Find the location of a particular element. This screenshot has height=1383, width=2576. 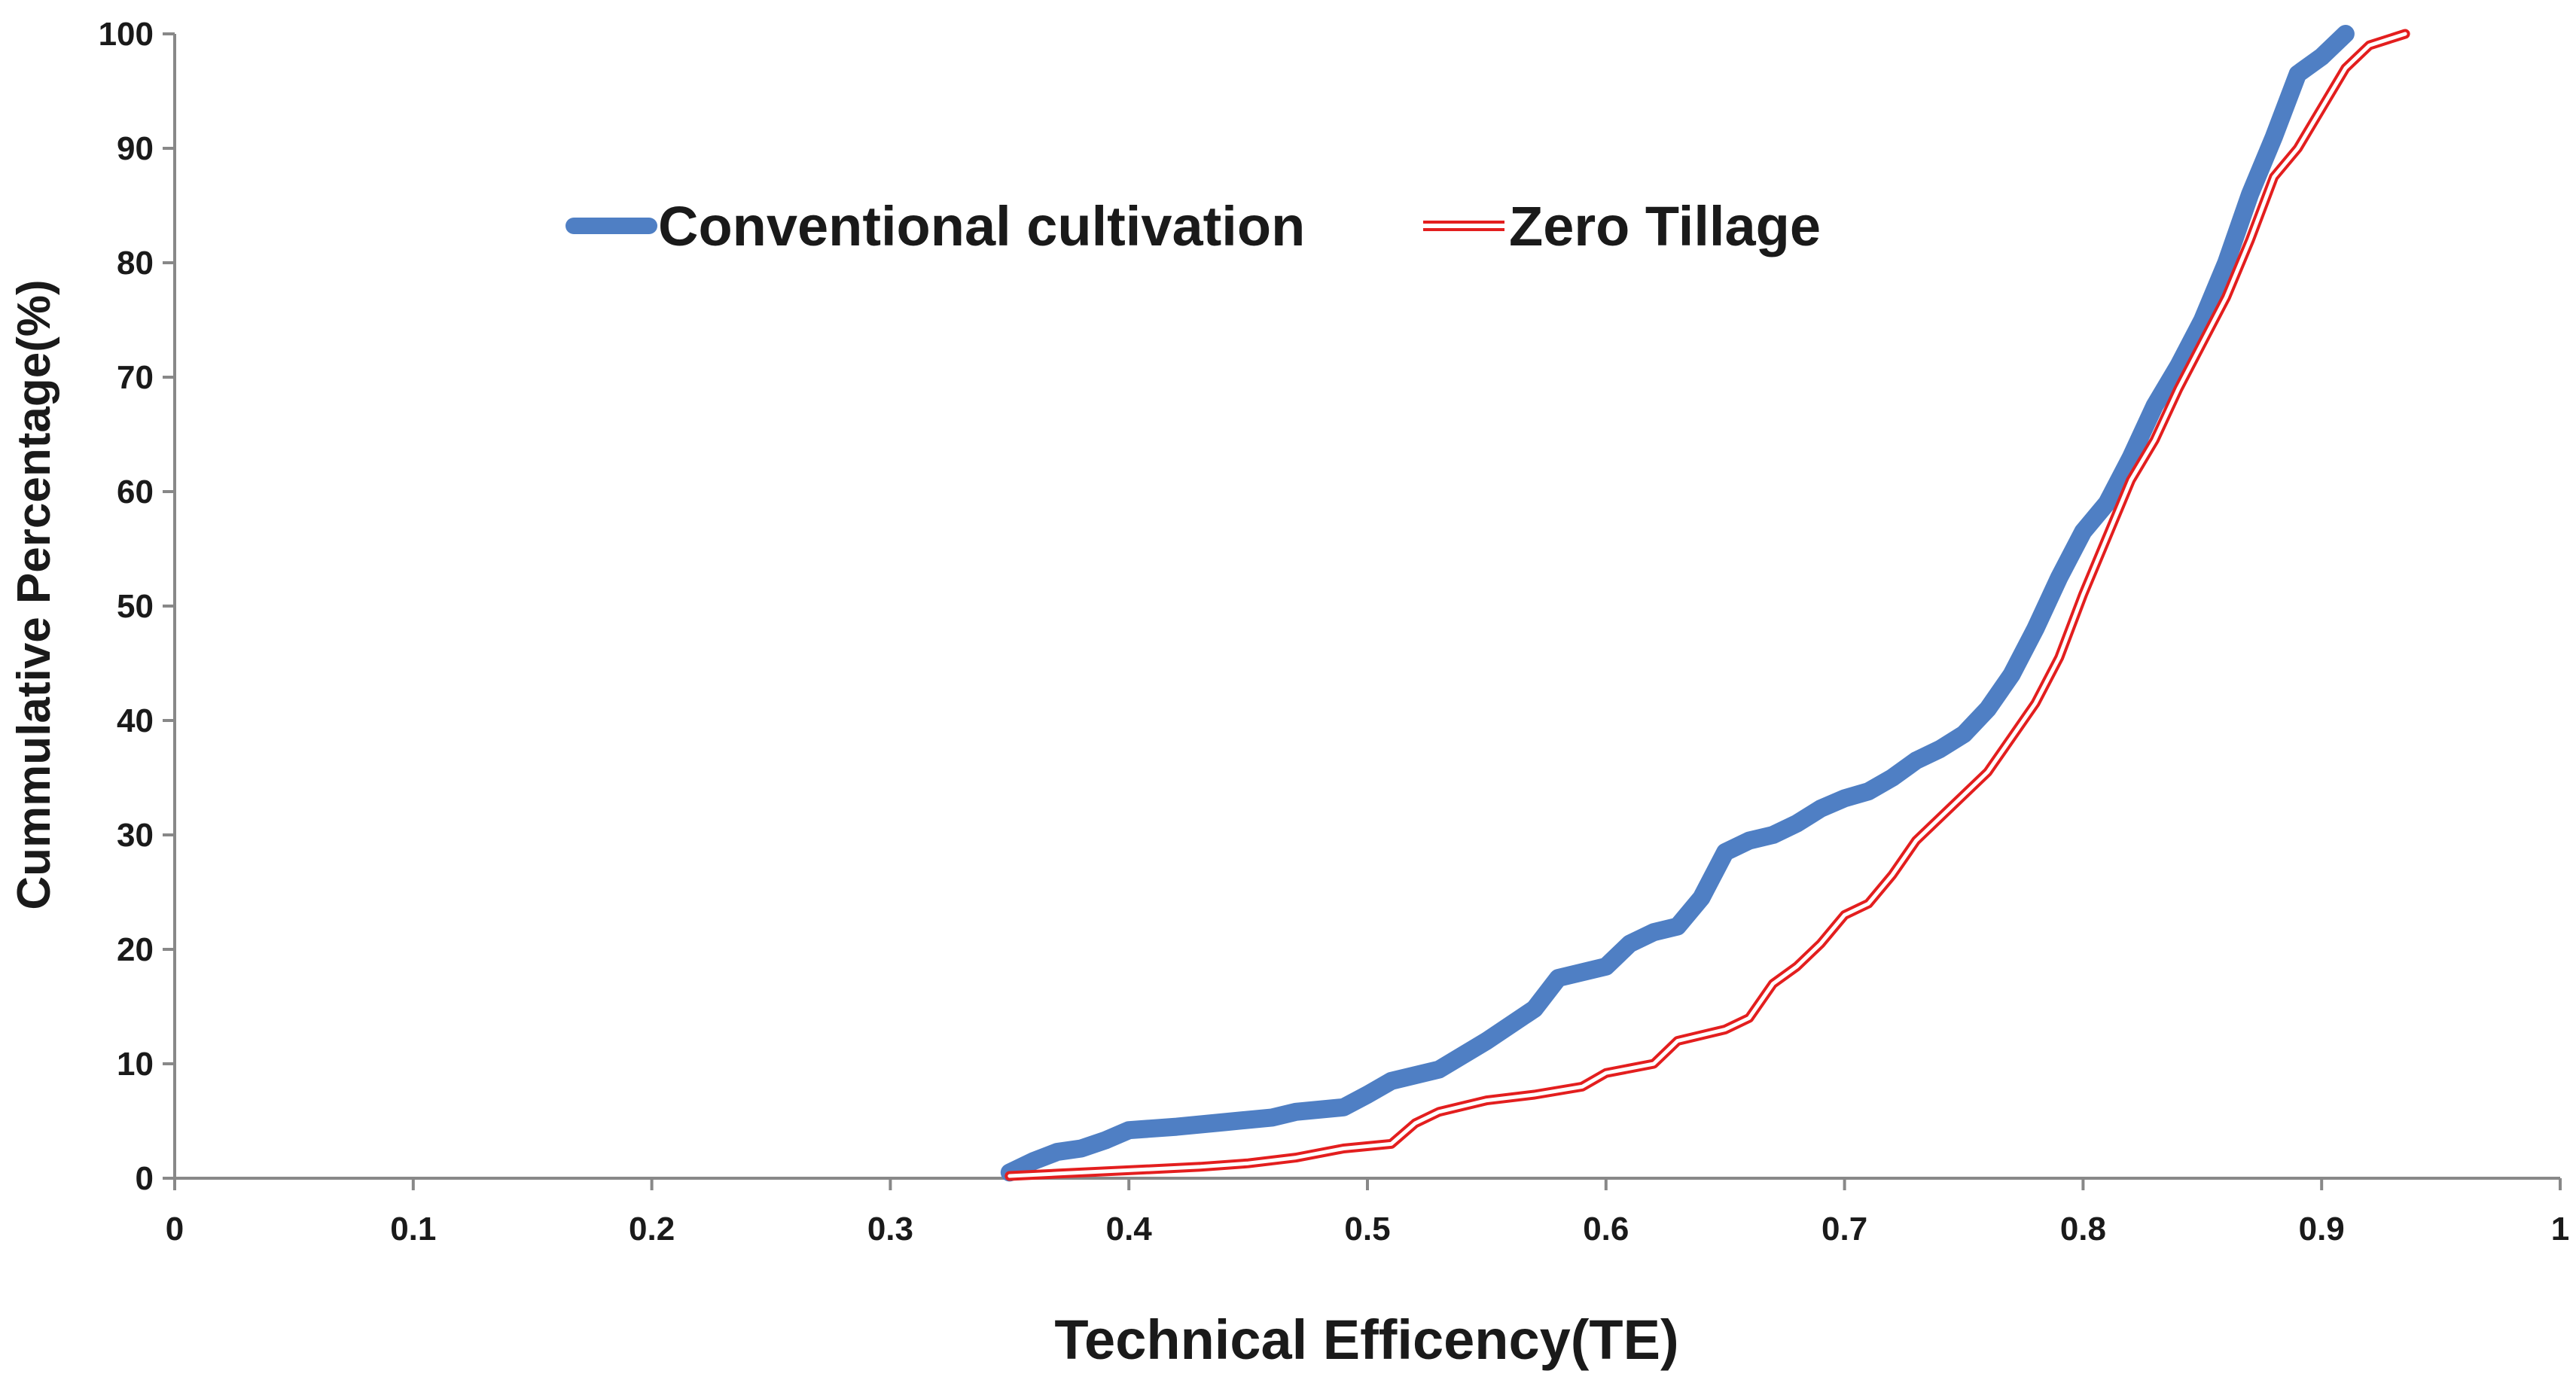

x-tick-label: 0.1 is located at coordinates (413, 1229).